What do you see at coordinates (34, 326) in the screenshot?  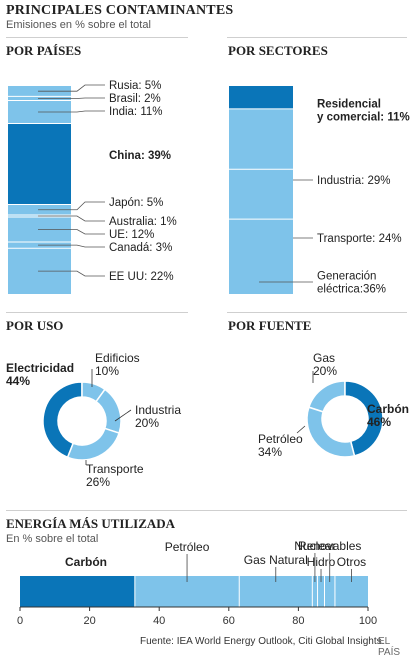 I see `section-title-uso: POR USO` at bounding box center [34, 326].